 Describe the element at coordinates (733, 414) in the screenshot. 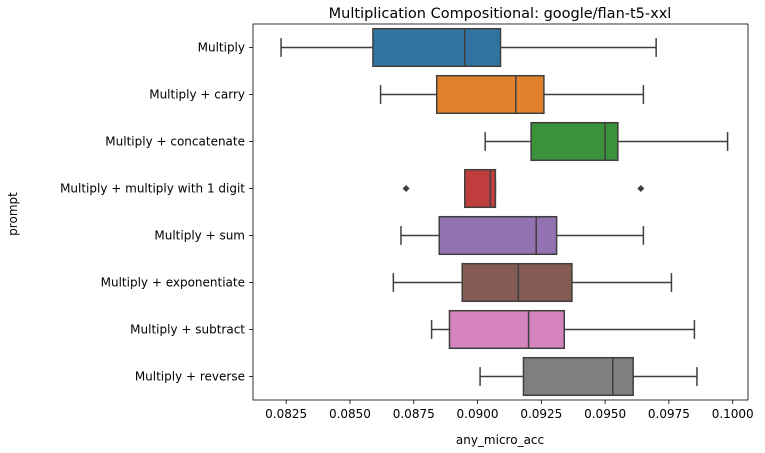

I see `x-tick-label: 0.1000` at that location.